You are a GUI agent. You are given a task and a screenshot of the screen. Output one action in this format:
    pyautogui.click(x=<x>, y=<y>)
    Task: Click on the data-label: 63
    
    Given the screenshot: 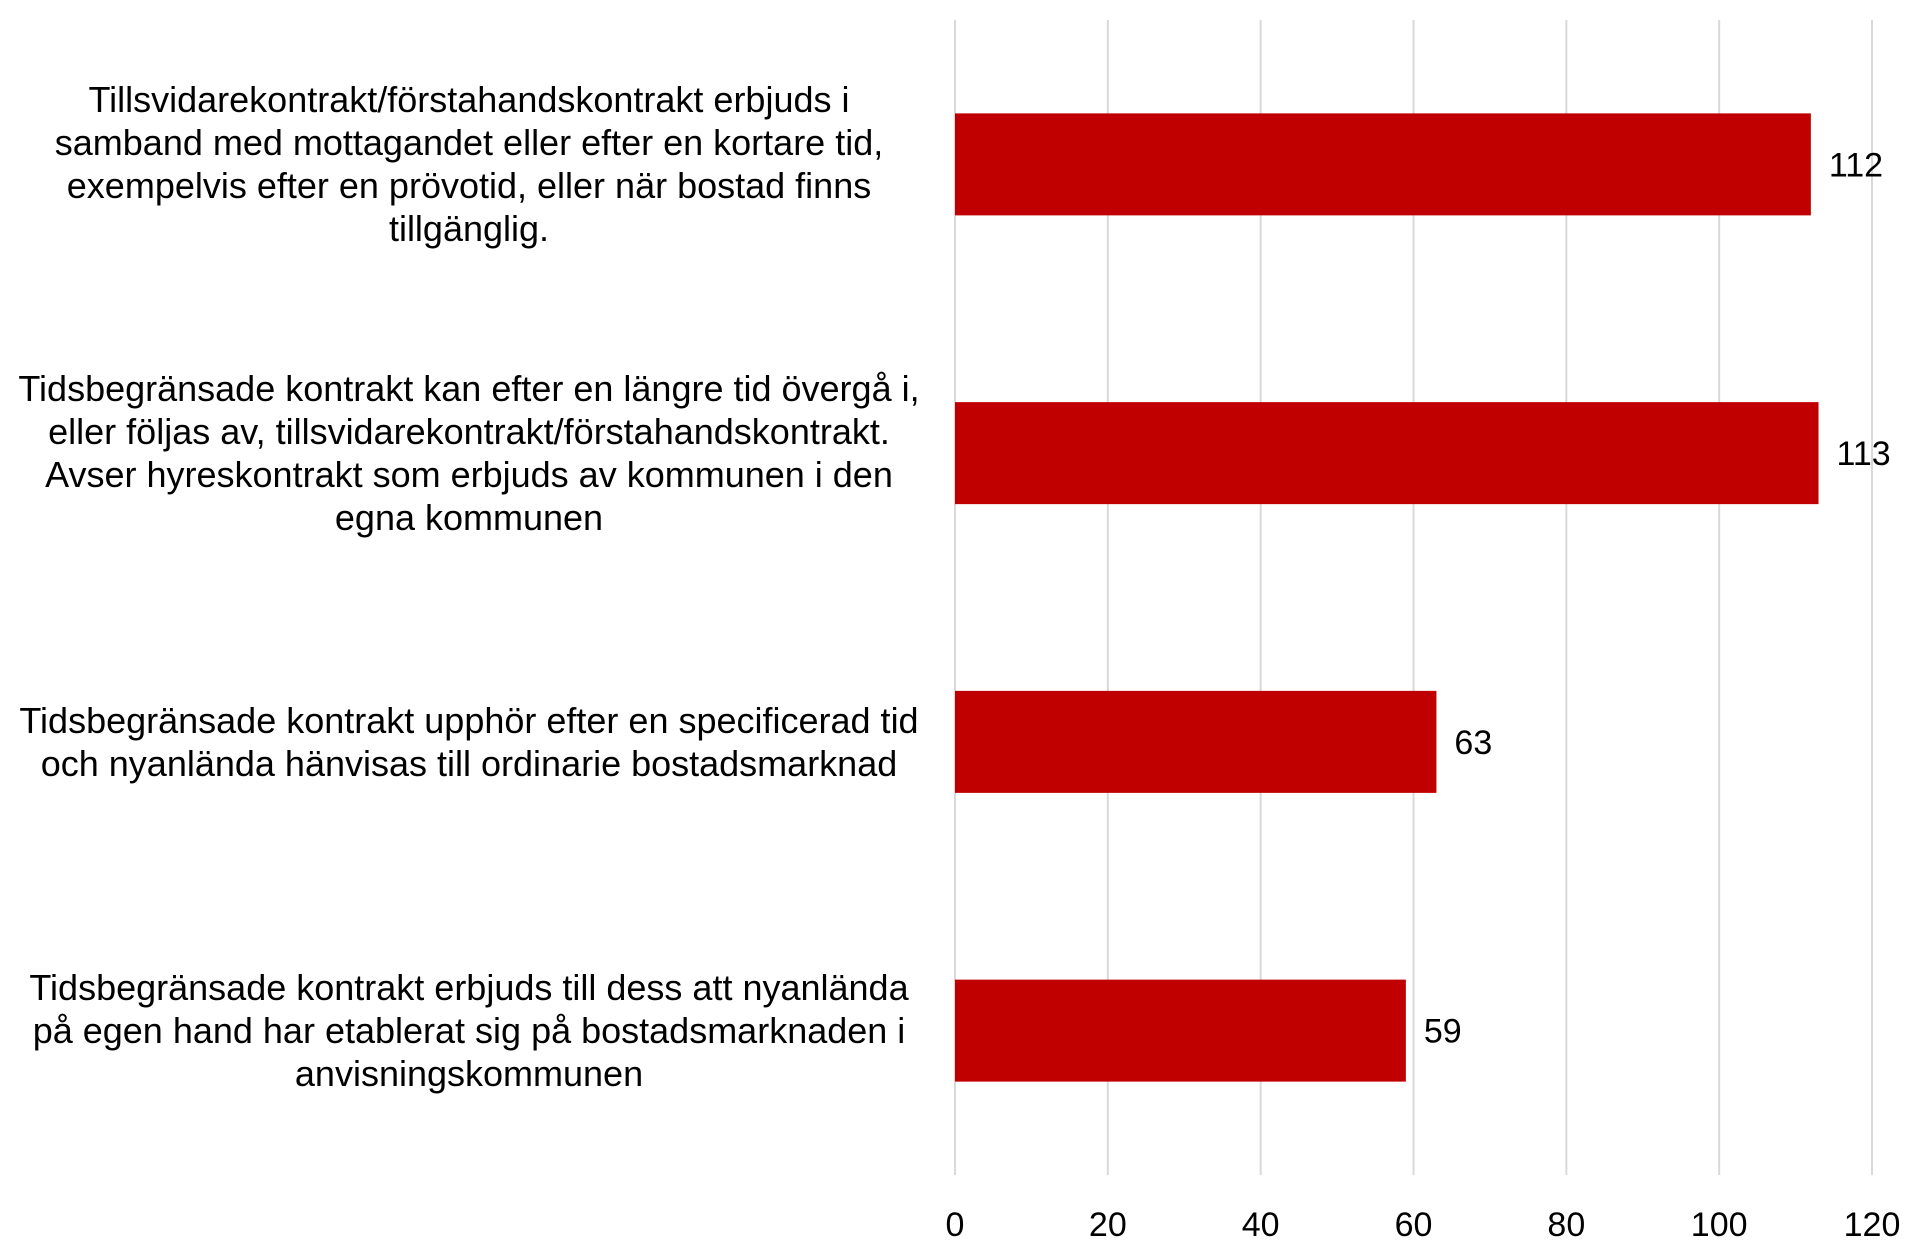 What is the action you would take?
    pyautogui.click(x=1473, y=743)
    